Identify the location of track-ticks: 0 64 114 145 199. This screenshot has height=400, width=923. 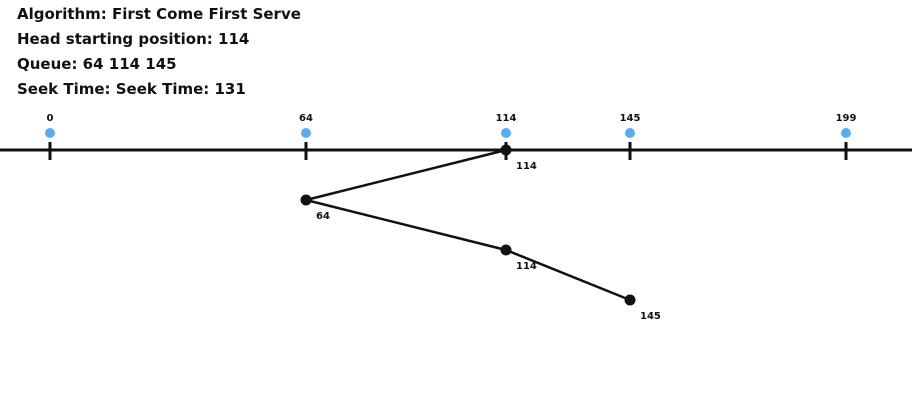
(450, 136).